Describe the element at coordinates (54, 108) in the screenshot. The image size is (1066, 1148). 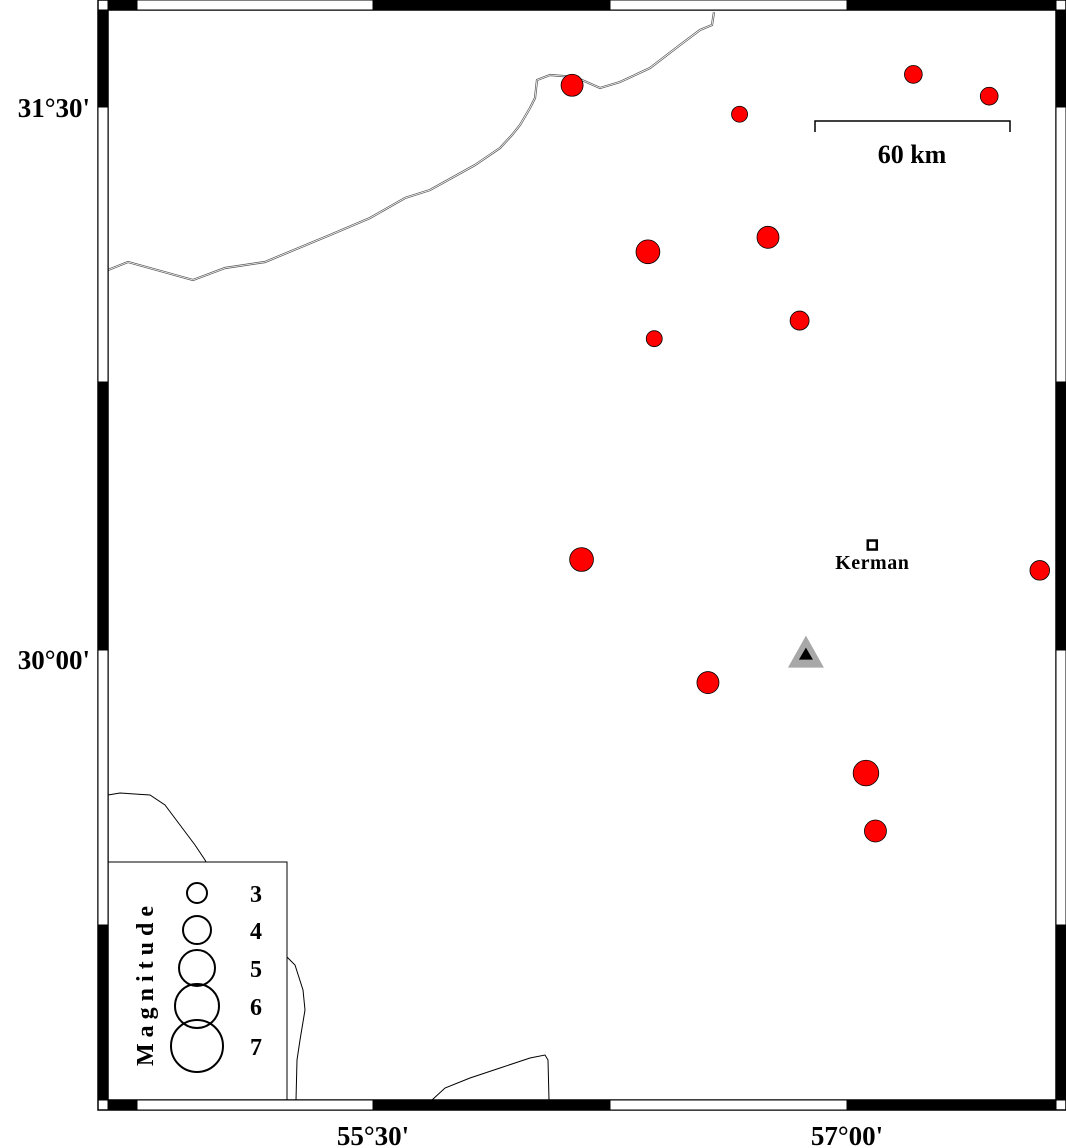
I see `lat-label-31-30: 31°30'` at that location.